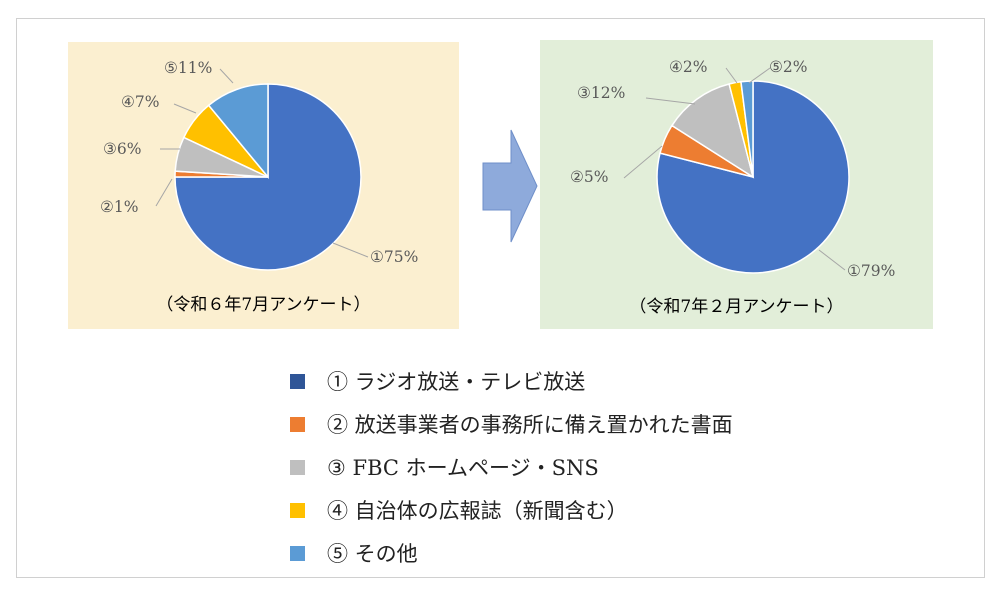  I want to click on legend-label: ③ FBC ホームページ・SNS, so click(463, 468).